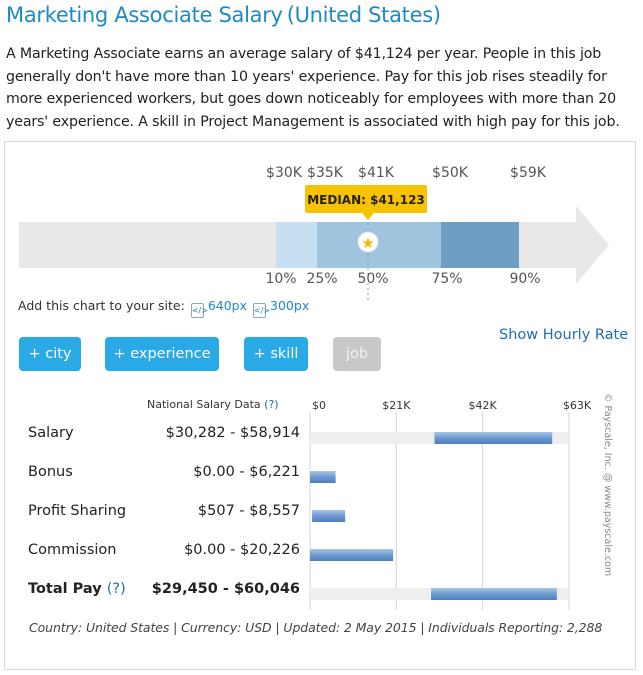 This screenshot has width=643, height=675. What do you see at coordinates (116, 589) in the screenshot?
I see `total-pay-help-link: (?)` at bounding box center [116, 589].